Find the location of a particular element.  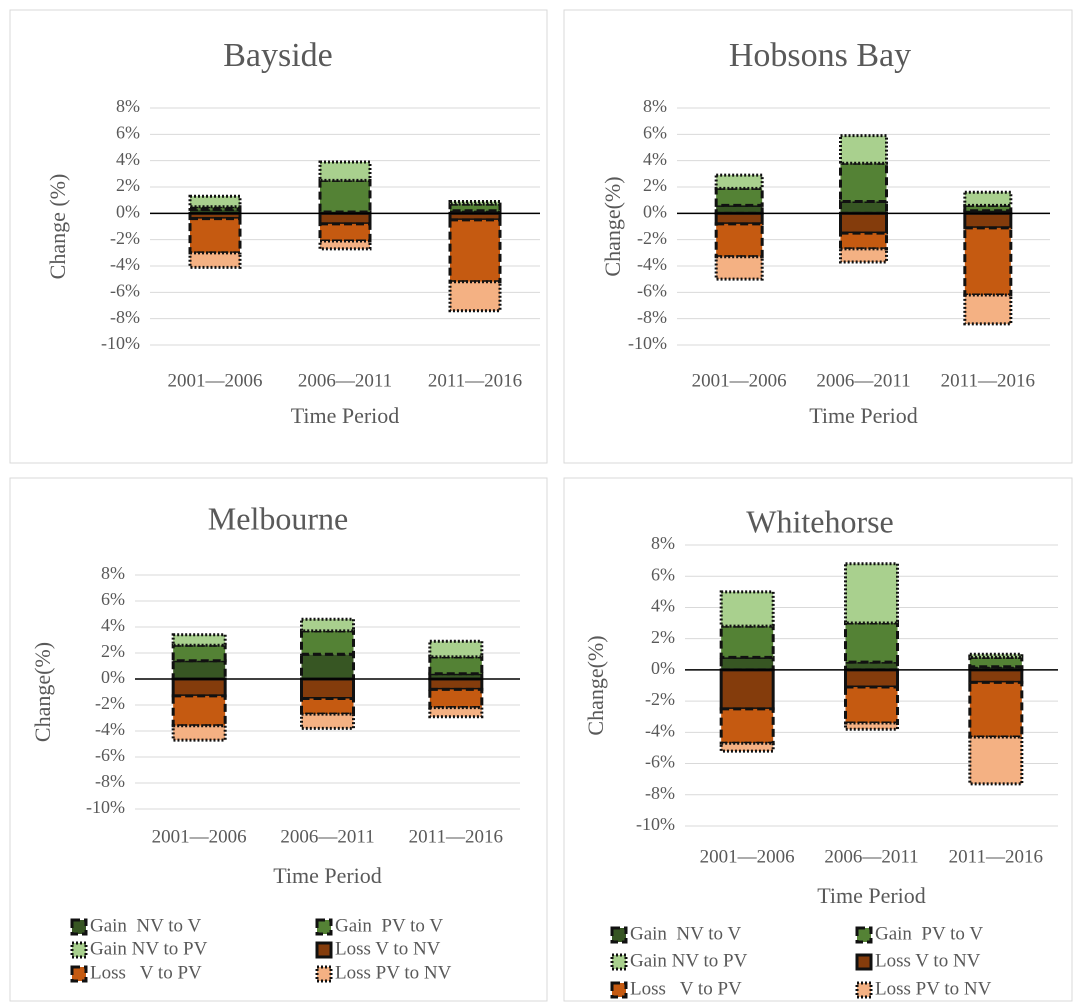

chart-title: Hobsons Bay is located at coordinates (820, 55).